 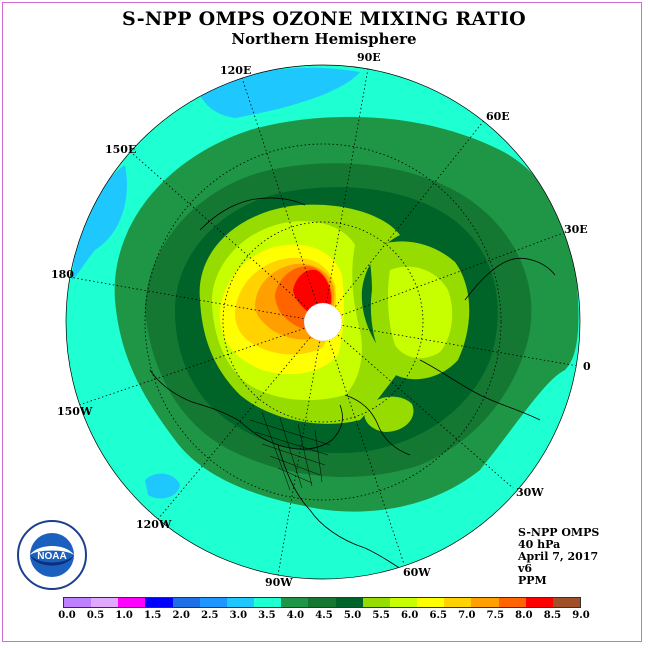 I want to click on logo-text: NOAA, so click(x=51, y=556).